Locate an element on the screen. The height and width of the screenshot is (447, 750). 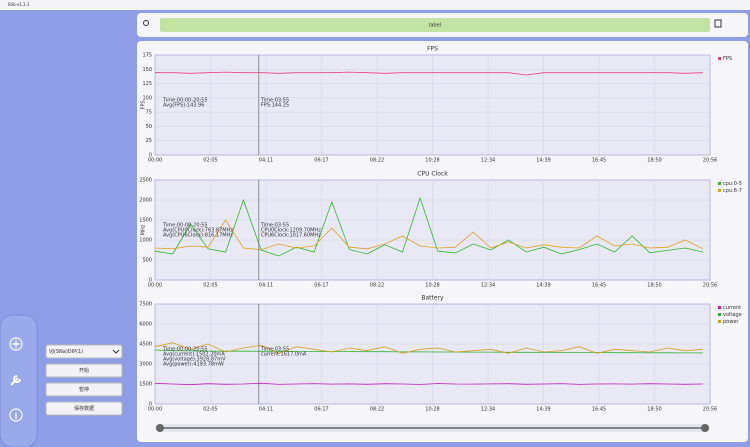
save-icon is located at coordinates (718, 23).